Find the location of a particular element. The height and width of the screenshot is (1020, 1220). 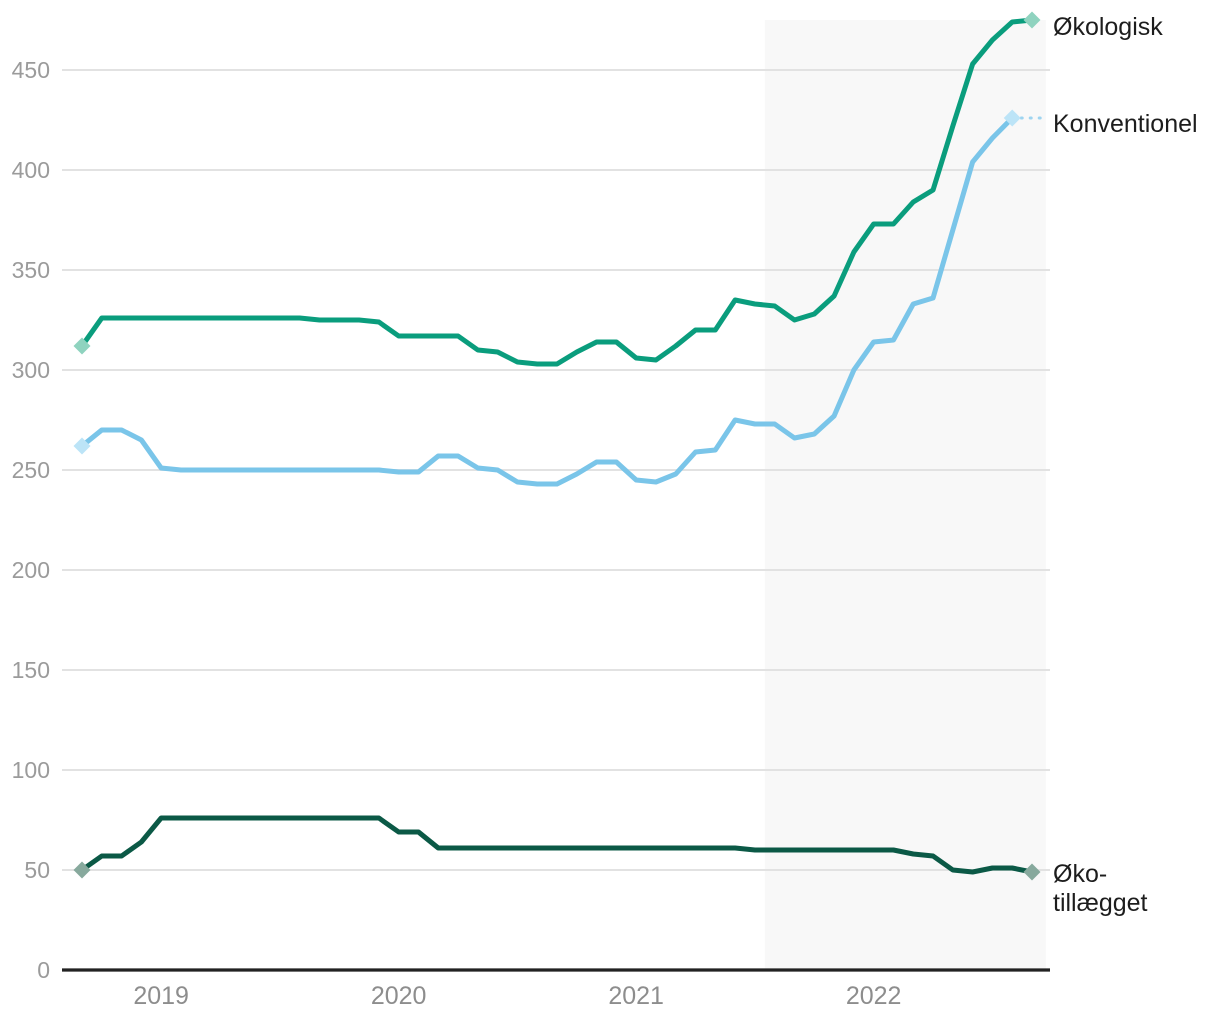

series-label-konventionel: Konventionel is located at coordinates (1125, 124).